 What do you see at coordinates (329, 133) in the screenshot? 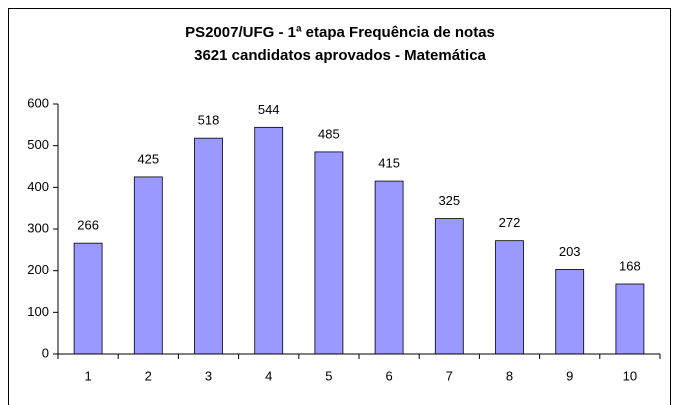
I see `data-label: 485` at bounding box center [329, 133].